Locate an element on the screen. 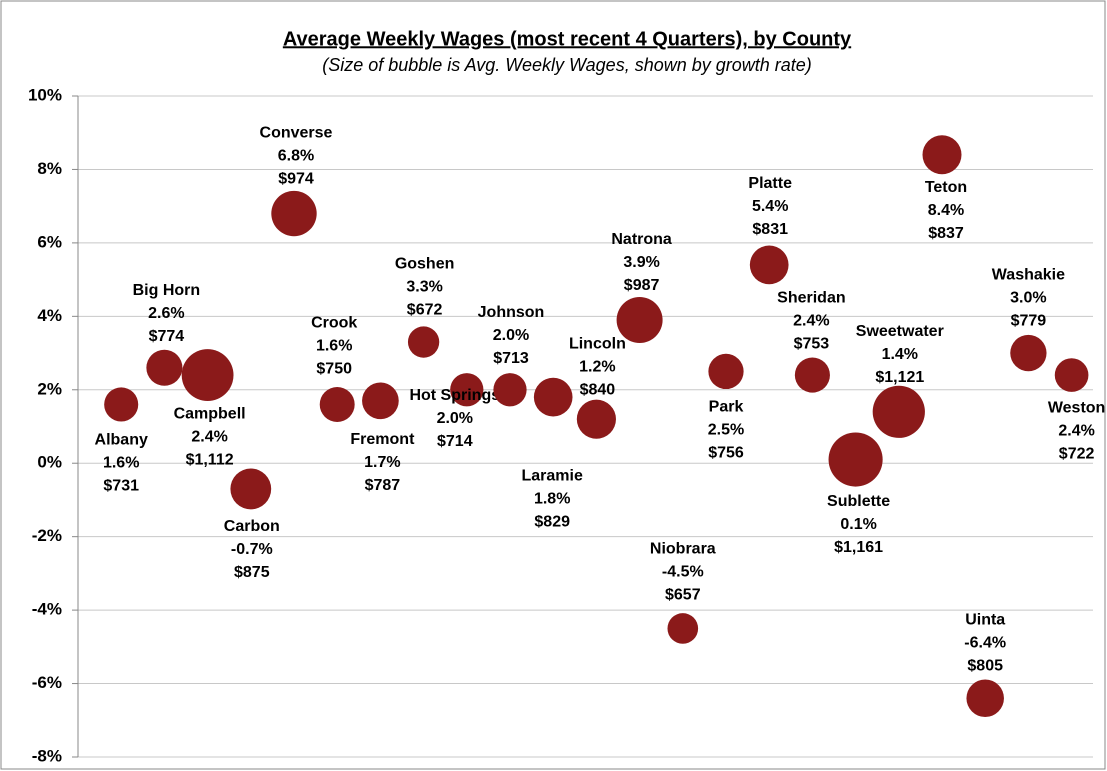  data-label: $753 is located at coordinates (812, 343).